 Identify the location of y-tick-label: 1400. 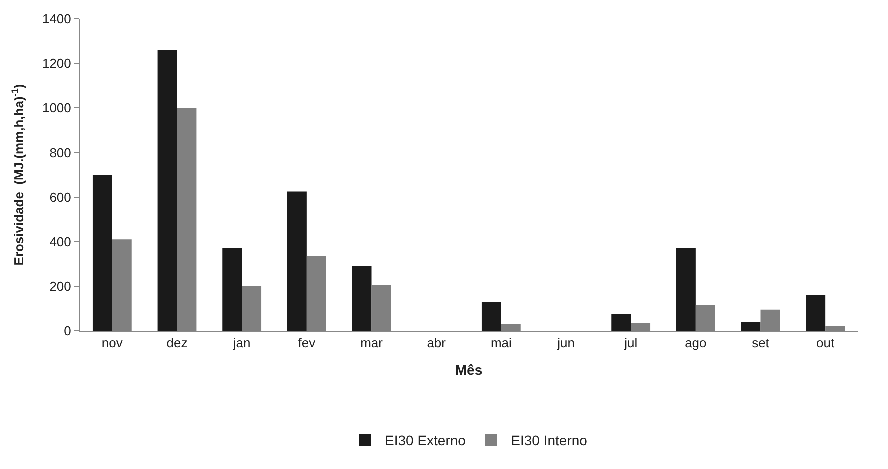
(57, 19).